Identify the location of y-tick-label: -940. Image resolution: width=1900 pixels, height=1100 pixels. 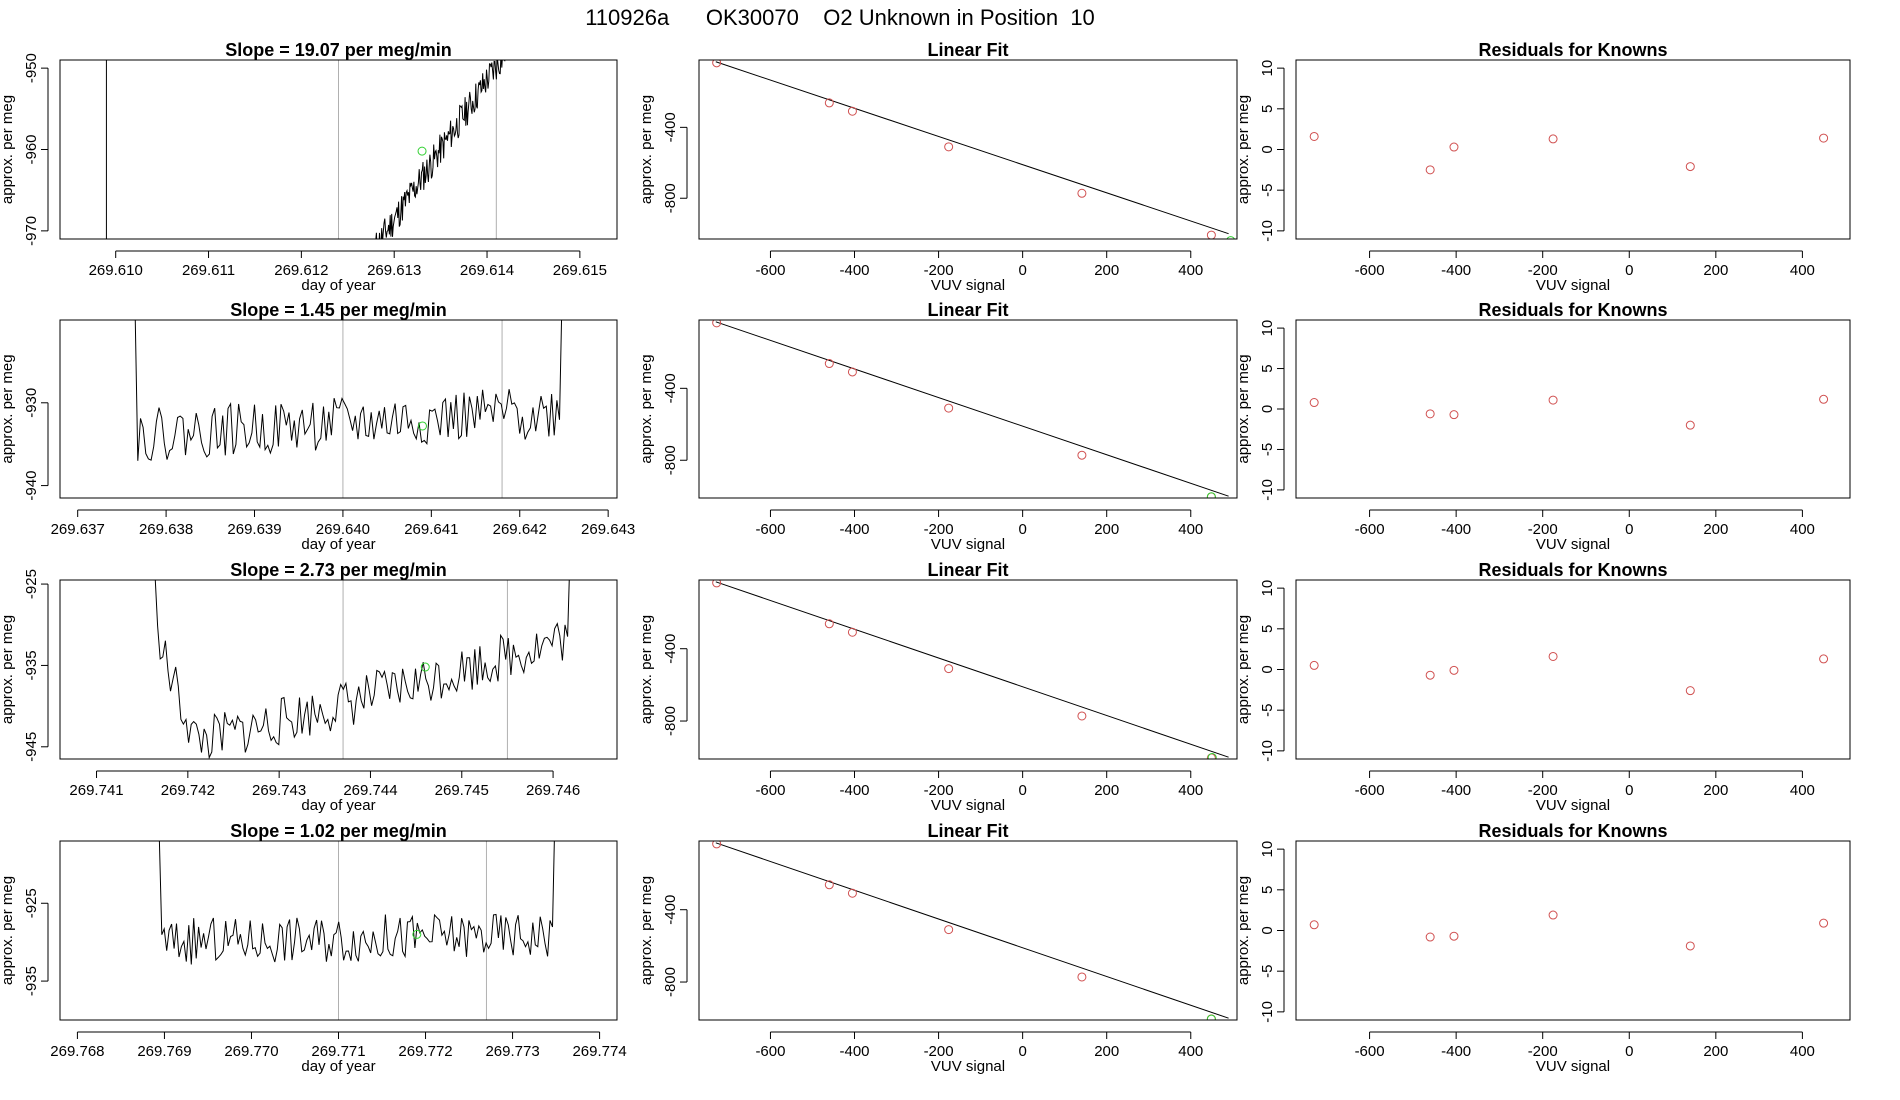
(31, 486).